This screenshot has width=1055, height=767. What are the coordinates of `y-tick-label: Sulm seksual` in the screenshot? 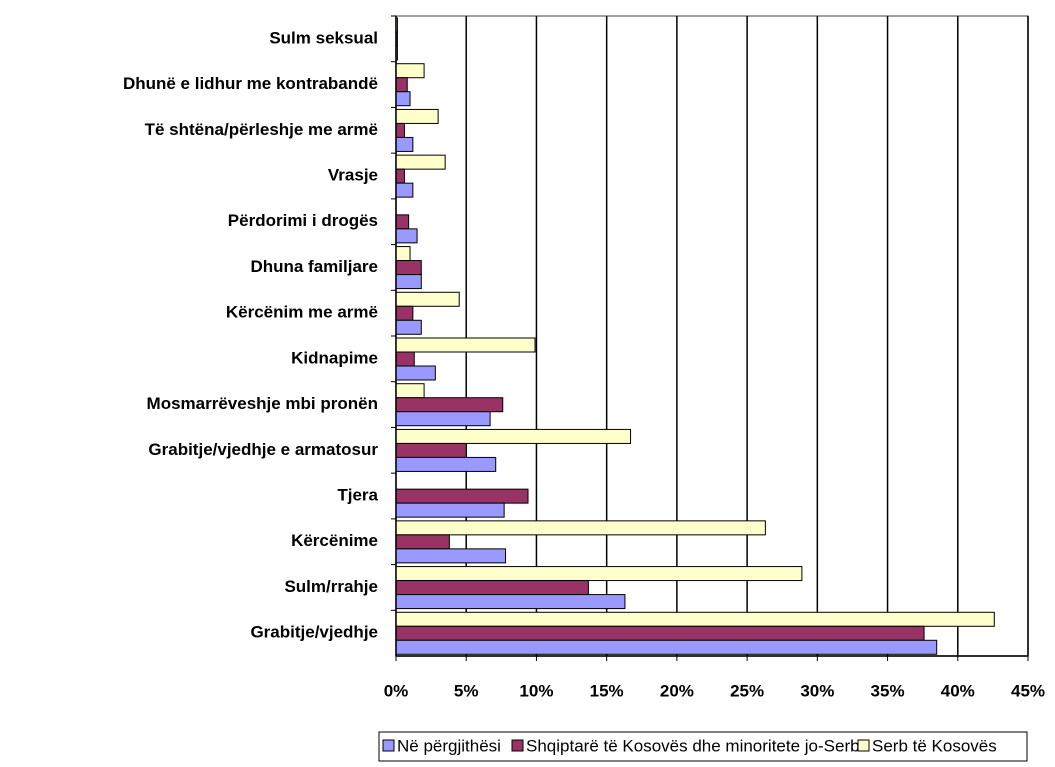 It's located at (323, 37).